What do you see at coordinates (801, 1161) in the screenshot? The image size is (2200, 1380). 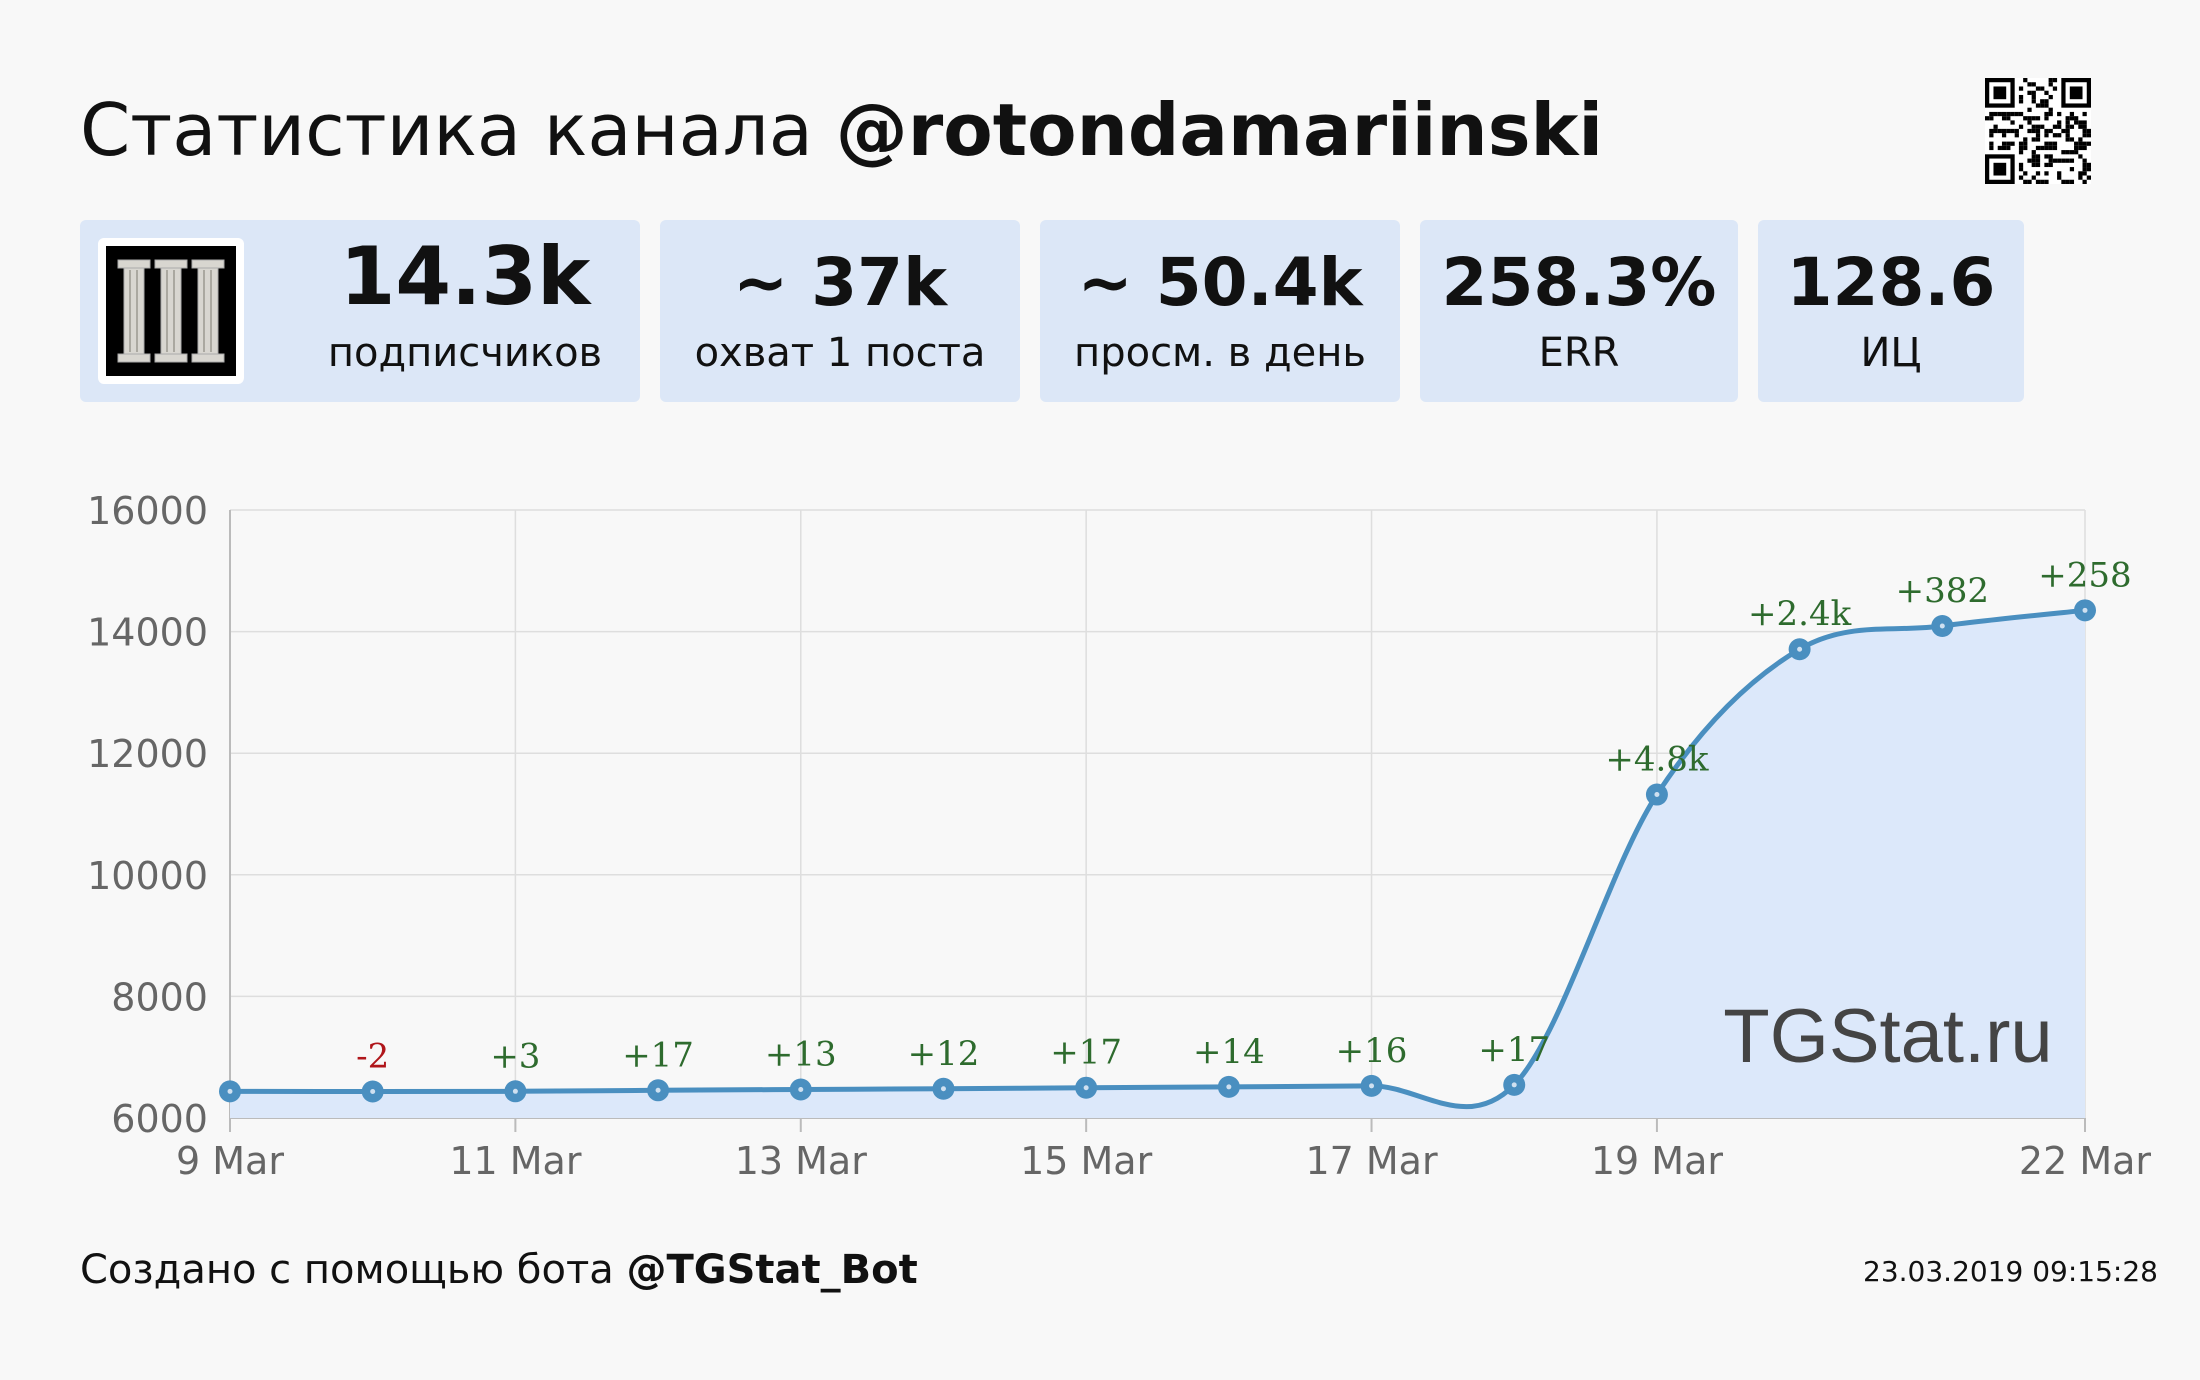 I see `x-tick-label: 13 Mar` at bounding box center [801, 1161].